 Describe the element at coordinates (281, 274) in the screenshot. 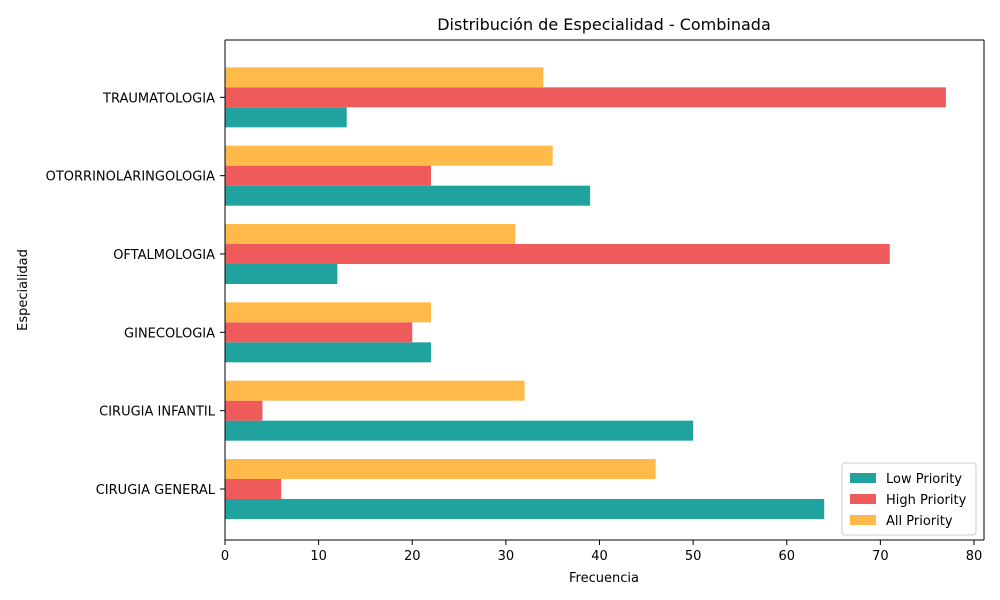

I see `bar-low-priority-oftalmologia` at that location.